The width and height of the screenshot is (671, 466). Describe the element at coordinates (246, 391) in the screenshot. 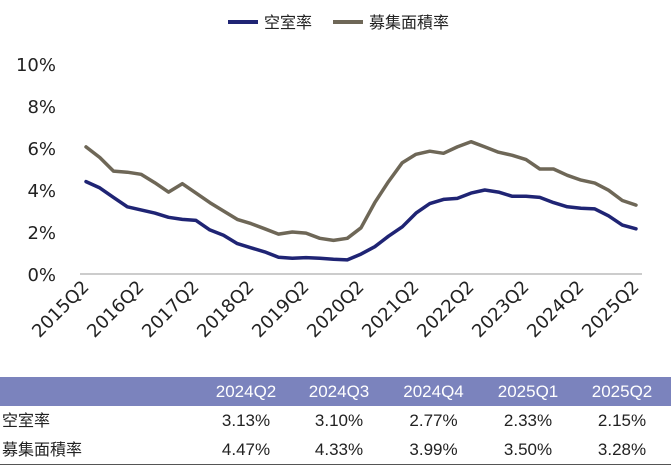

I see `table-header-cell: 2024Q2` at that location.